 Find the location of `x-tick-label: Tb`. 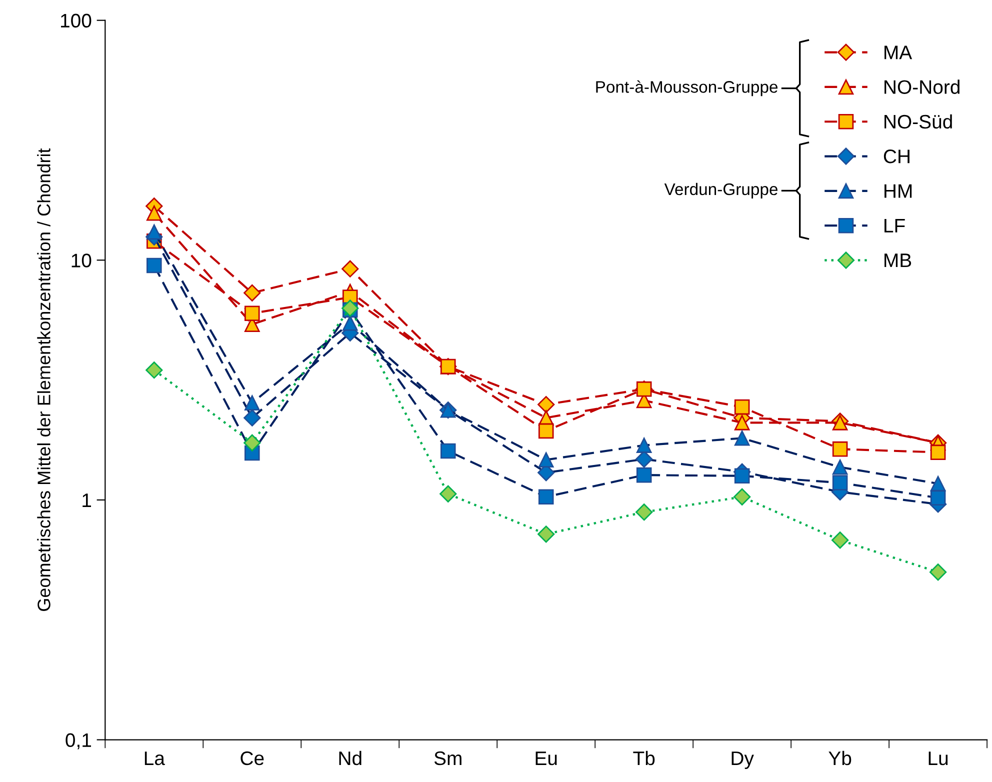

x-tick-label: Tb is located at coordinates (644, 758).